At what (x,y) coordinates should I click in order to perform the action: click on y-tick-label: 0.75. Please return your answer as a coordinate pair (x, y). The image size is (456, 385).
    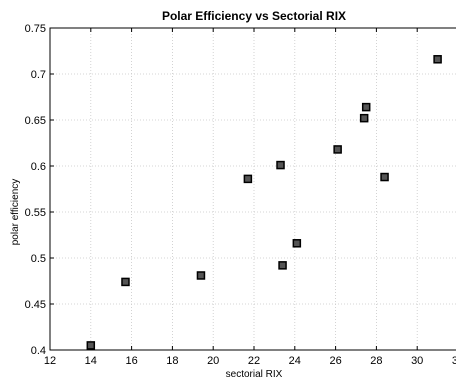
    Looking at the image, I should click on (35, 29).